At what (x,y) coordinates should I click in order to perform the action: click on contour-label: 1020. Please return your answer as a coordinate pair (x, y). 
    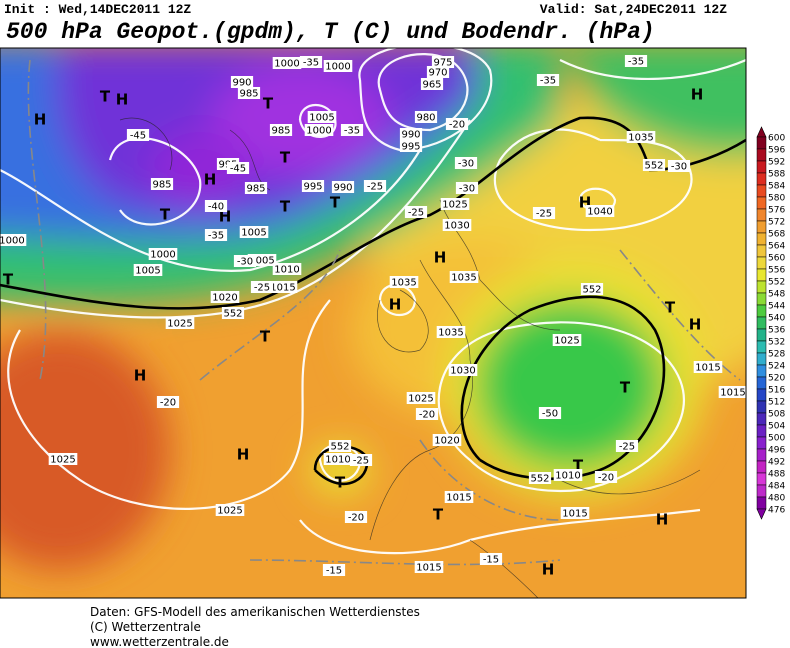
    Looking at the image, I should click on (224, 298).